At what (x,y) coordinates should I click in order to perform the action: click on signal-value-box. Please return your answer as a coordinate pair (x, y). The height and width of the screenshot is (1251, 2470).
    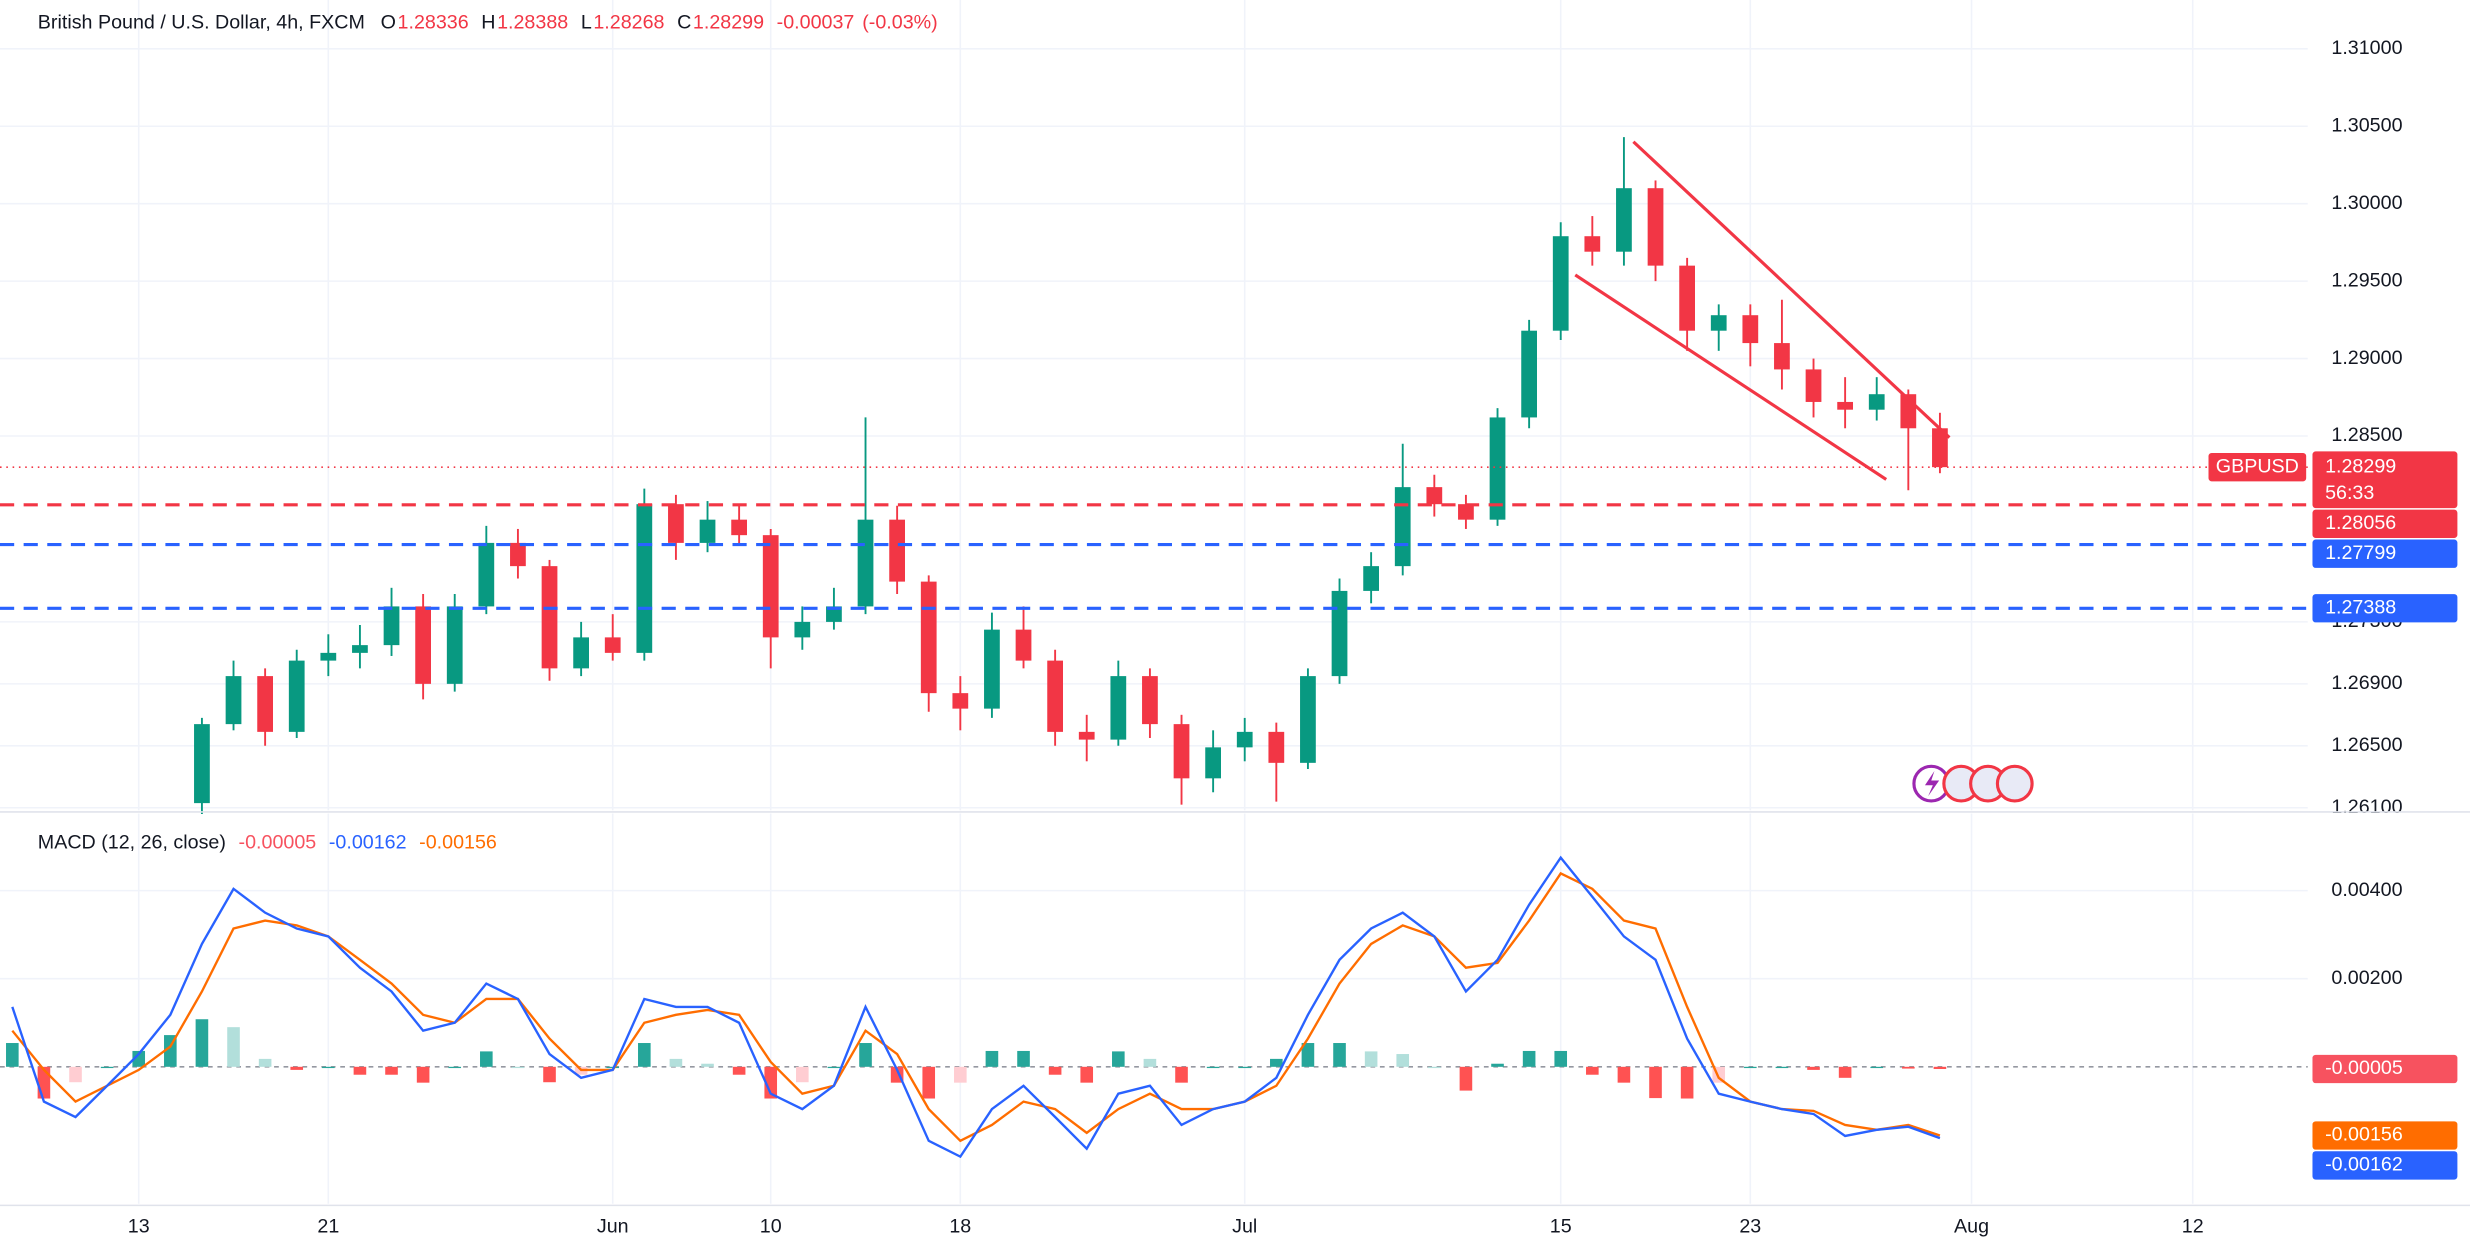
    Looking at the image, I should click on (2385, 1135).